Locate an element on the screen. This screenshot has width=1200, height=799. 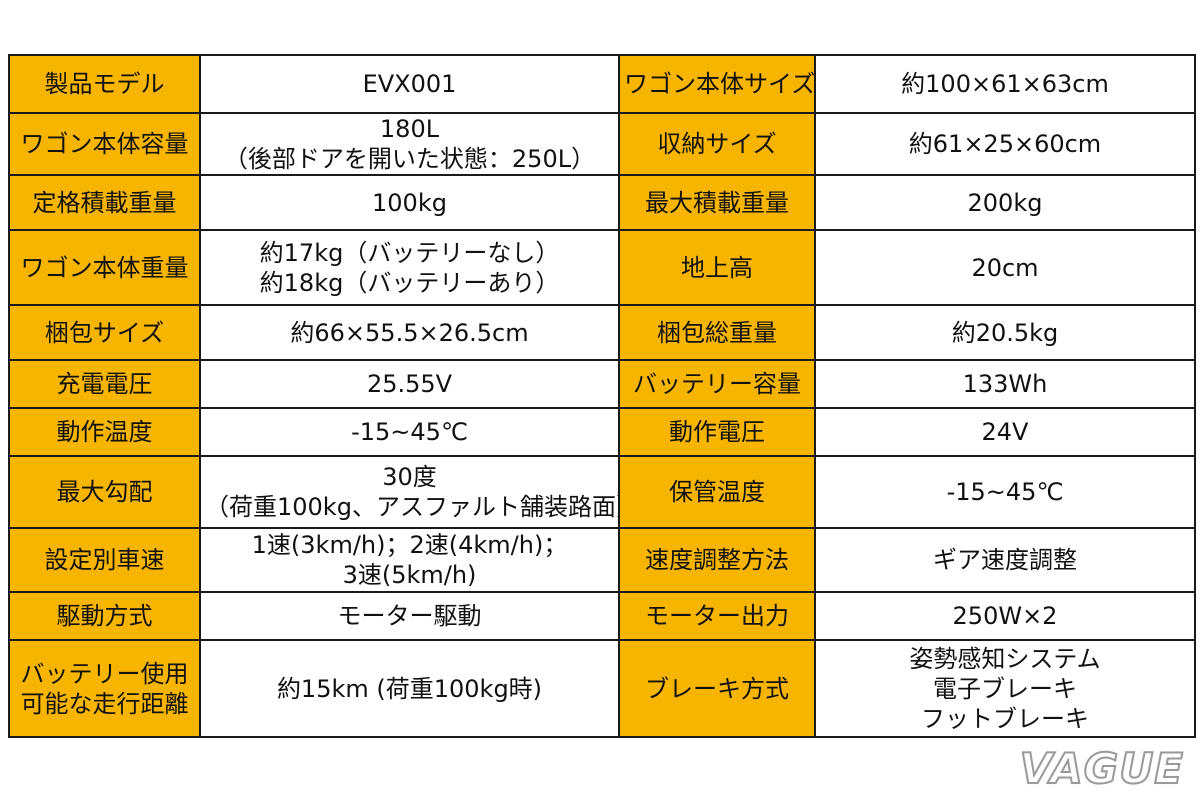
spec-value-line: 姿勢感知システム is located at coordinates (1005, 658).